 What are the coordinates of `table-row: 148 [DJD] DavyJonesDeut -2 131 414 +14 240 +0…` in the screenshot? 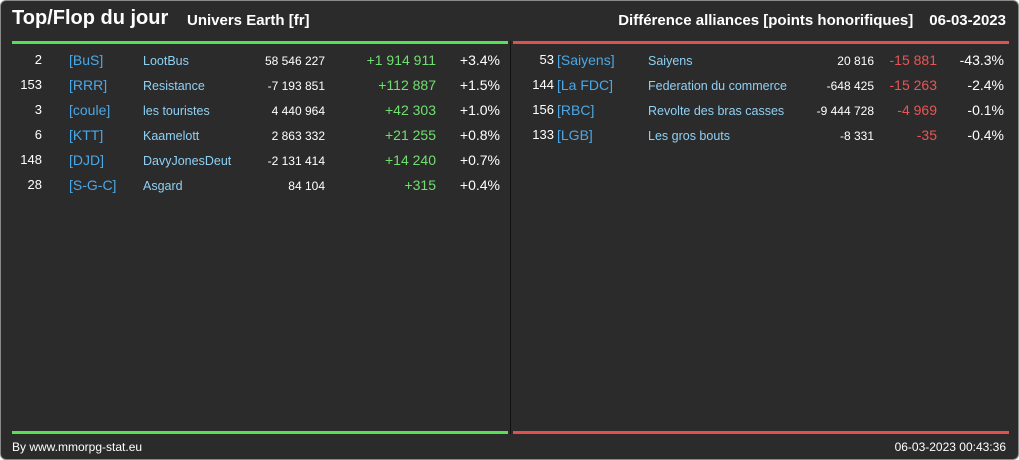 It's located at (255, 162).